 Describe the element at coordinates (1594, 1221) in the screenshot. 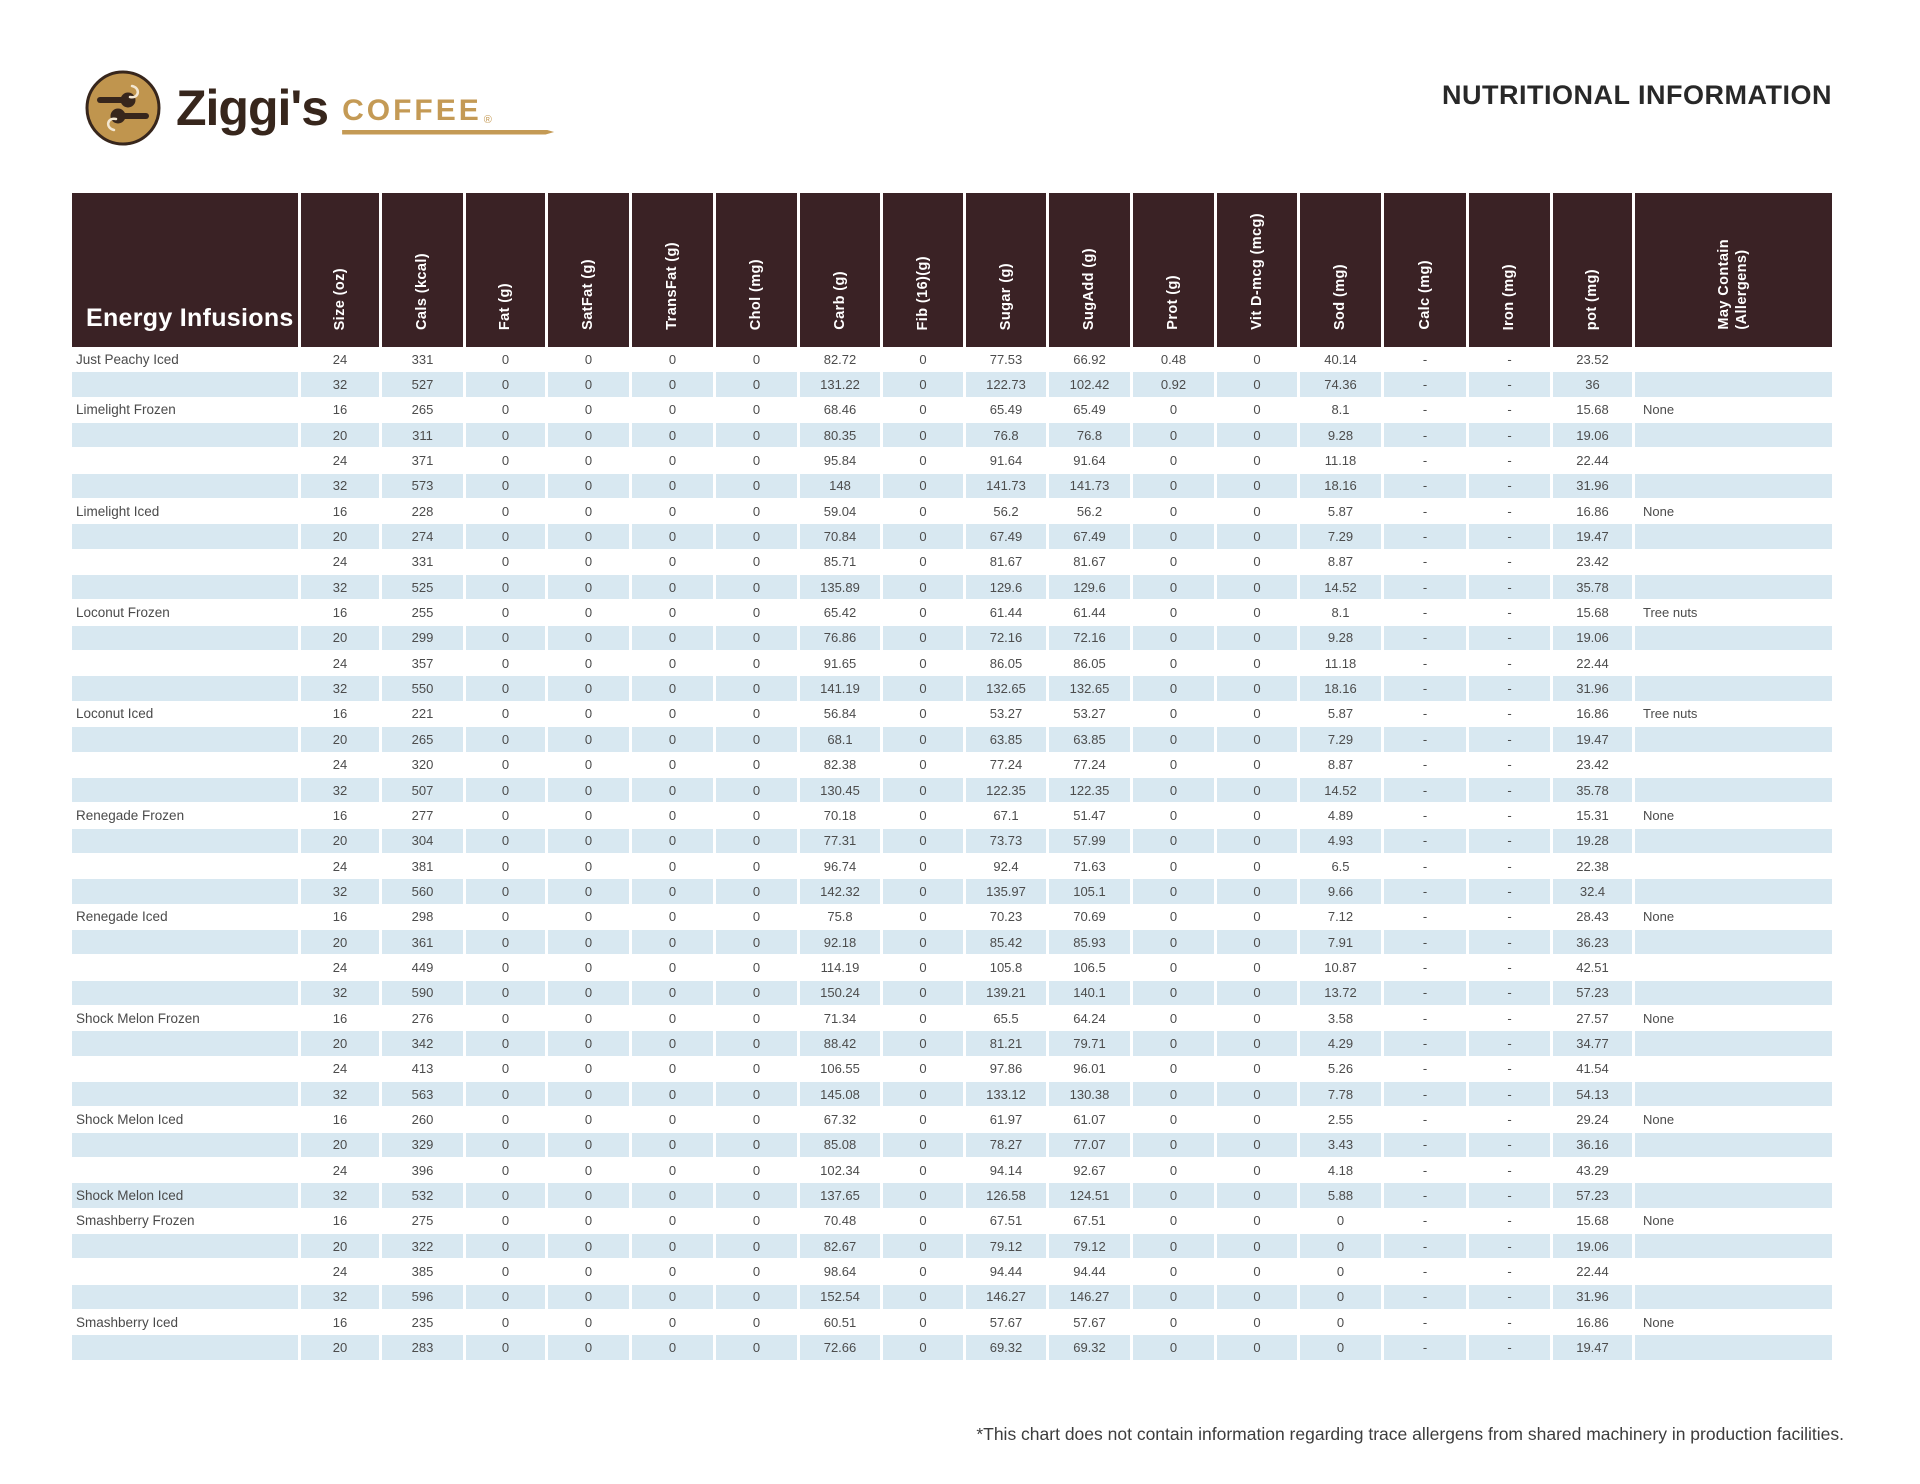

I see `value-cell: 15.68` at that location.